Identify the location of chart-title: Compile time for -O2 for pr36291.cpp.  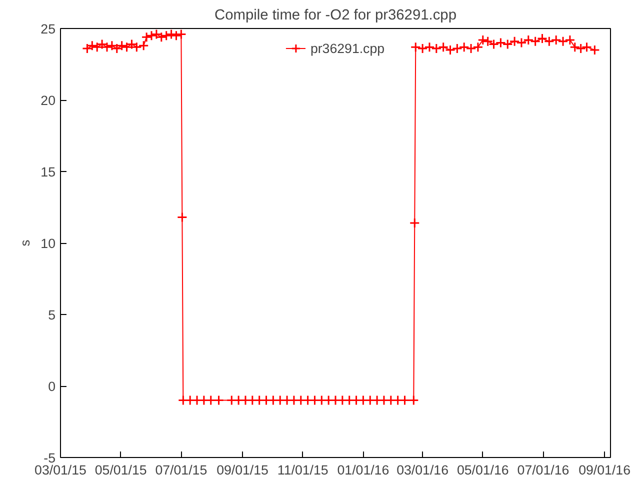
(335, 16).